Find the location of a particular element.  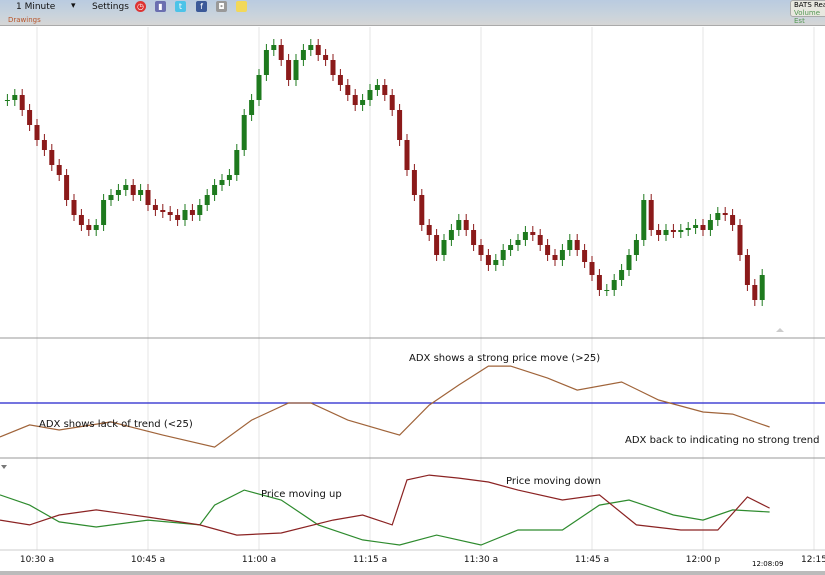

x-tick: 12:00 p is located at coordinates (703, 560).